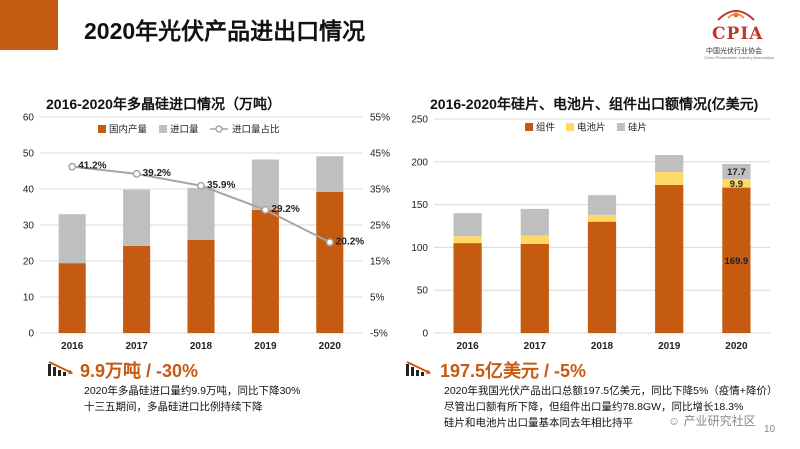 The width and height of the screenshot is (800, 449). I want to click on slide-title: 2020年光伏产品进出口情况, so click(225, 31).